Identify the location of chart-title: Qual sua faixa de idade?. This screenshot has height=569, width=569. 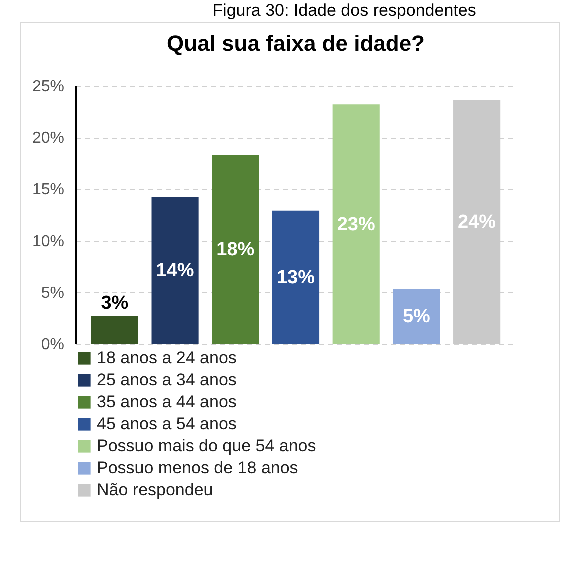
(296, 43).